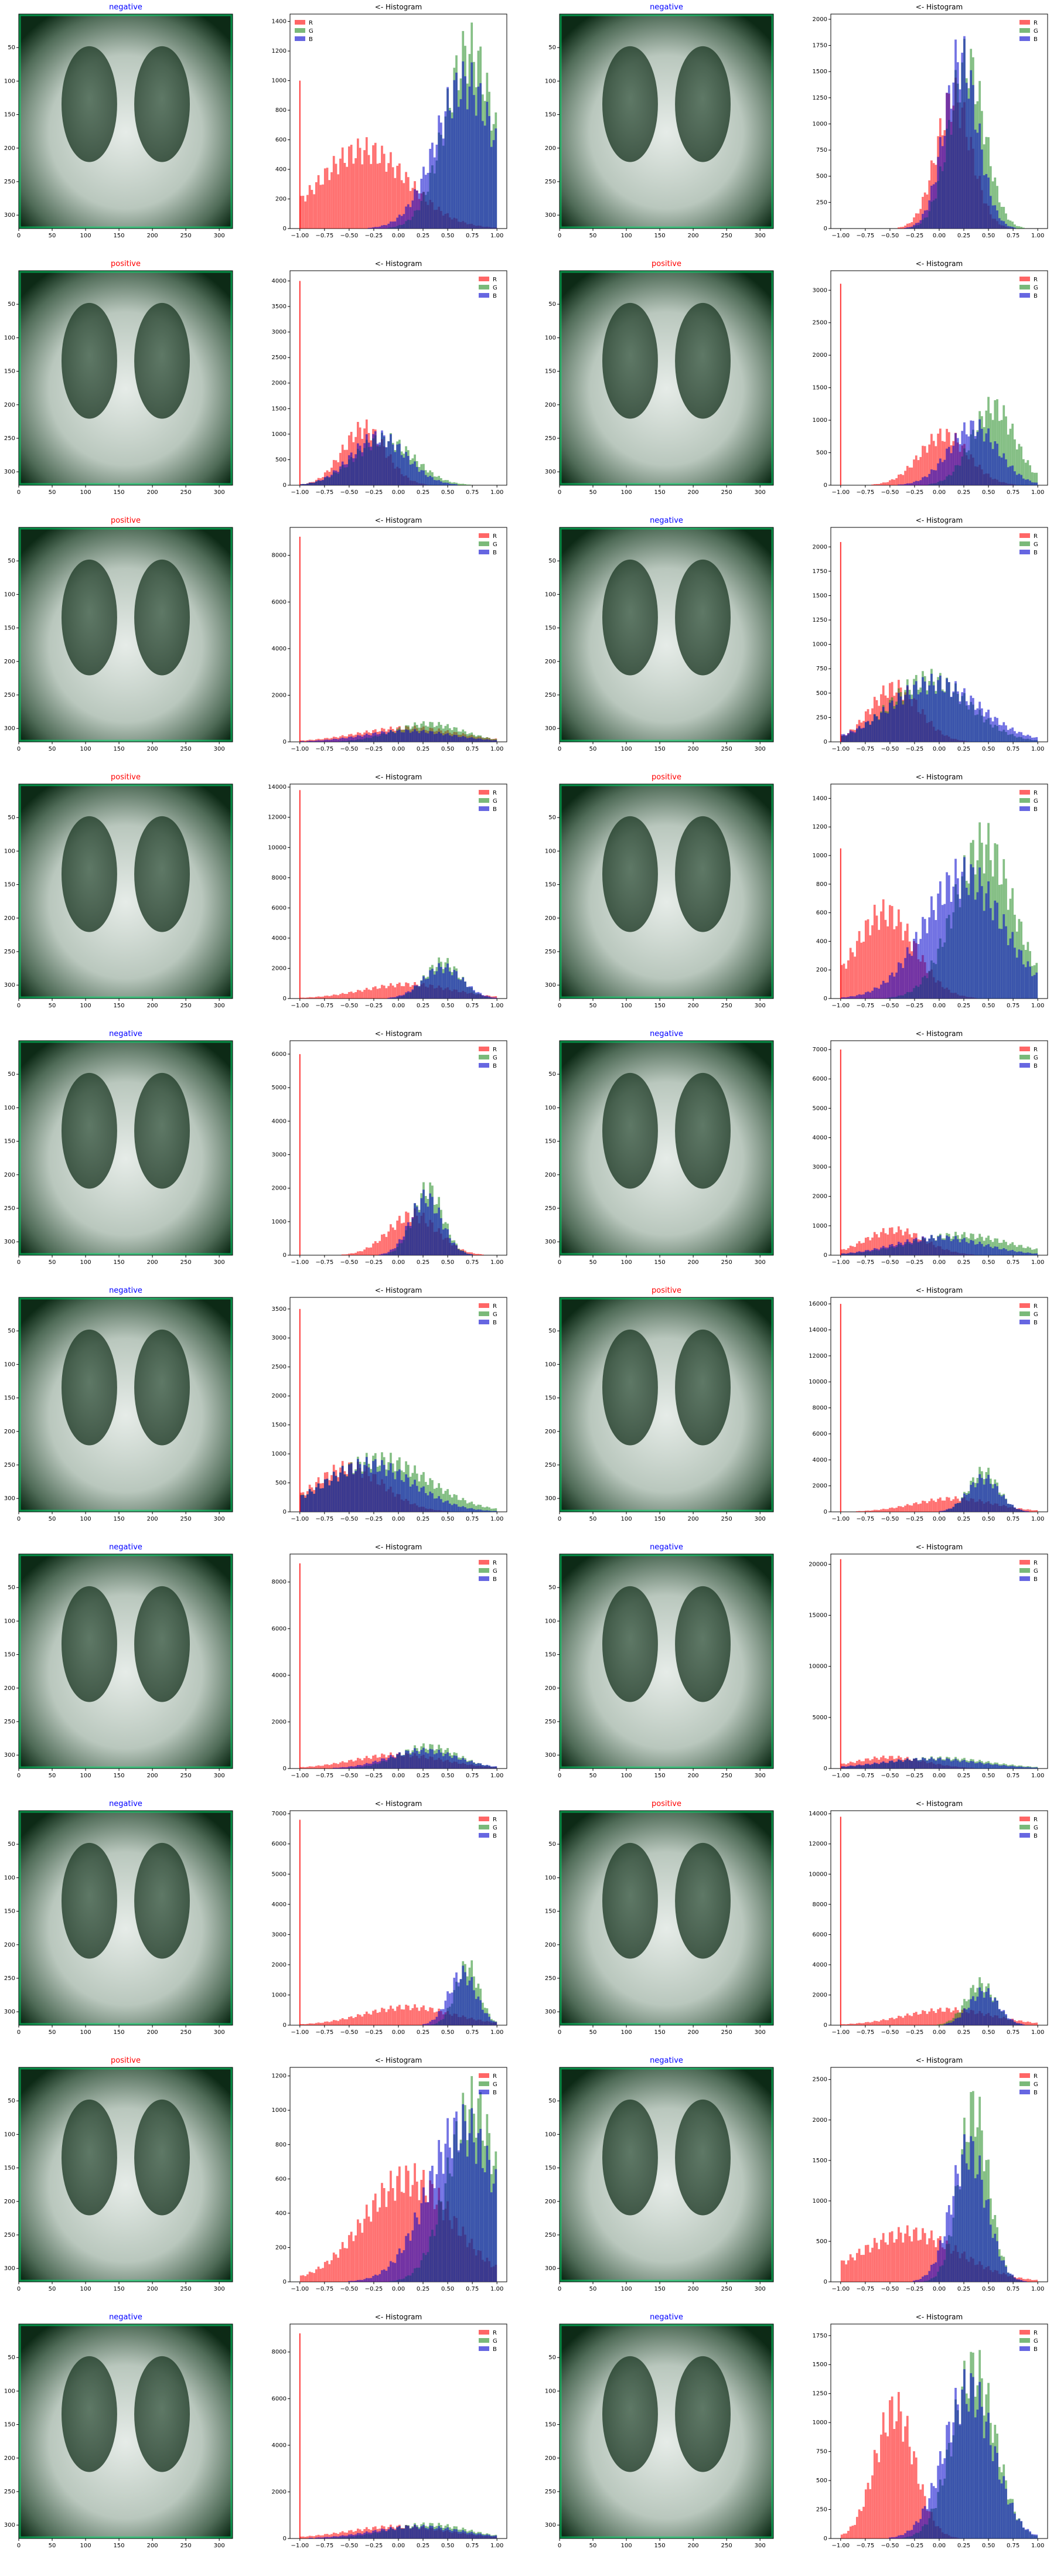 Image resolution: width=1064 pixels, height=2576 pixels. What do you see at coordinates (550, 1432) in the screenshot?
I see `image-y-tick-label: 200` at bounding box center [550, 1432].